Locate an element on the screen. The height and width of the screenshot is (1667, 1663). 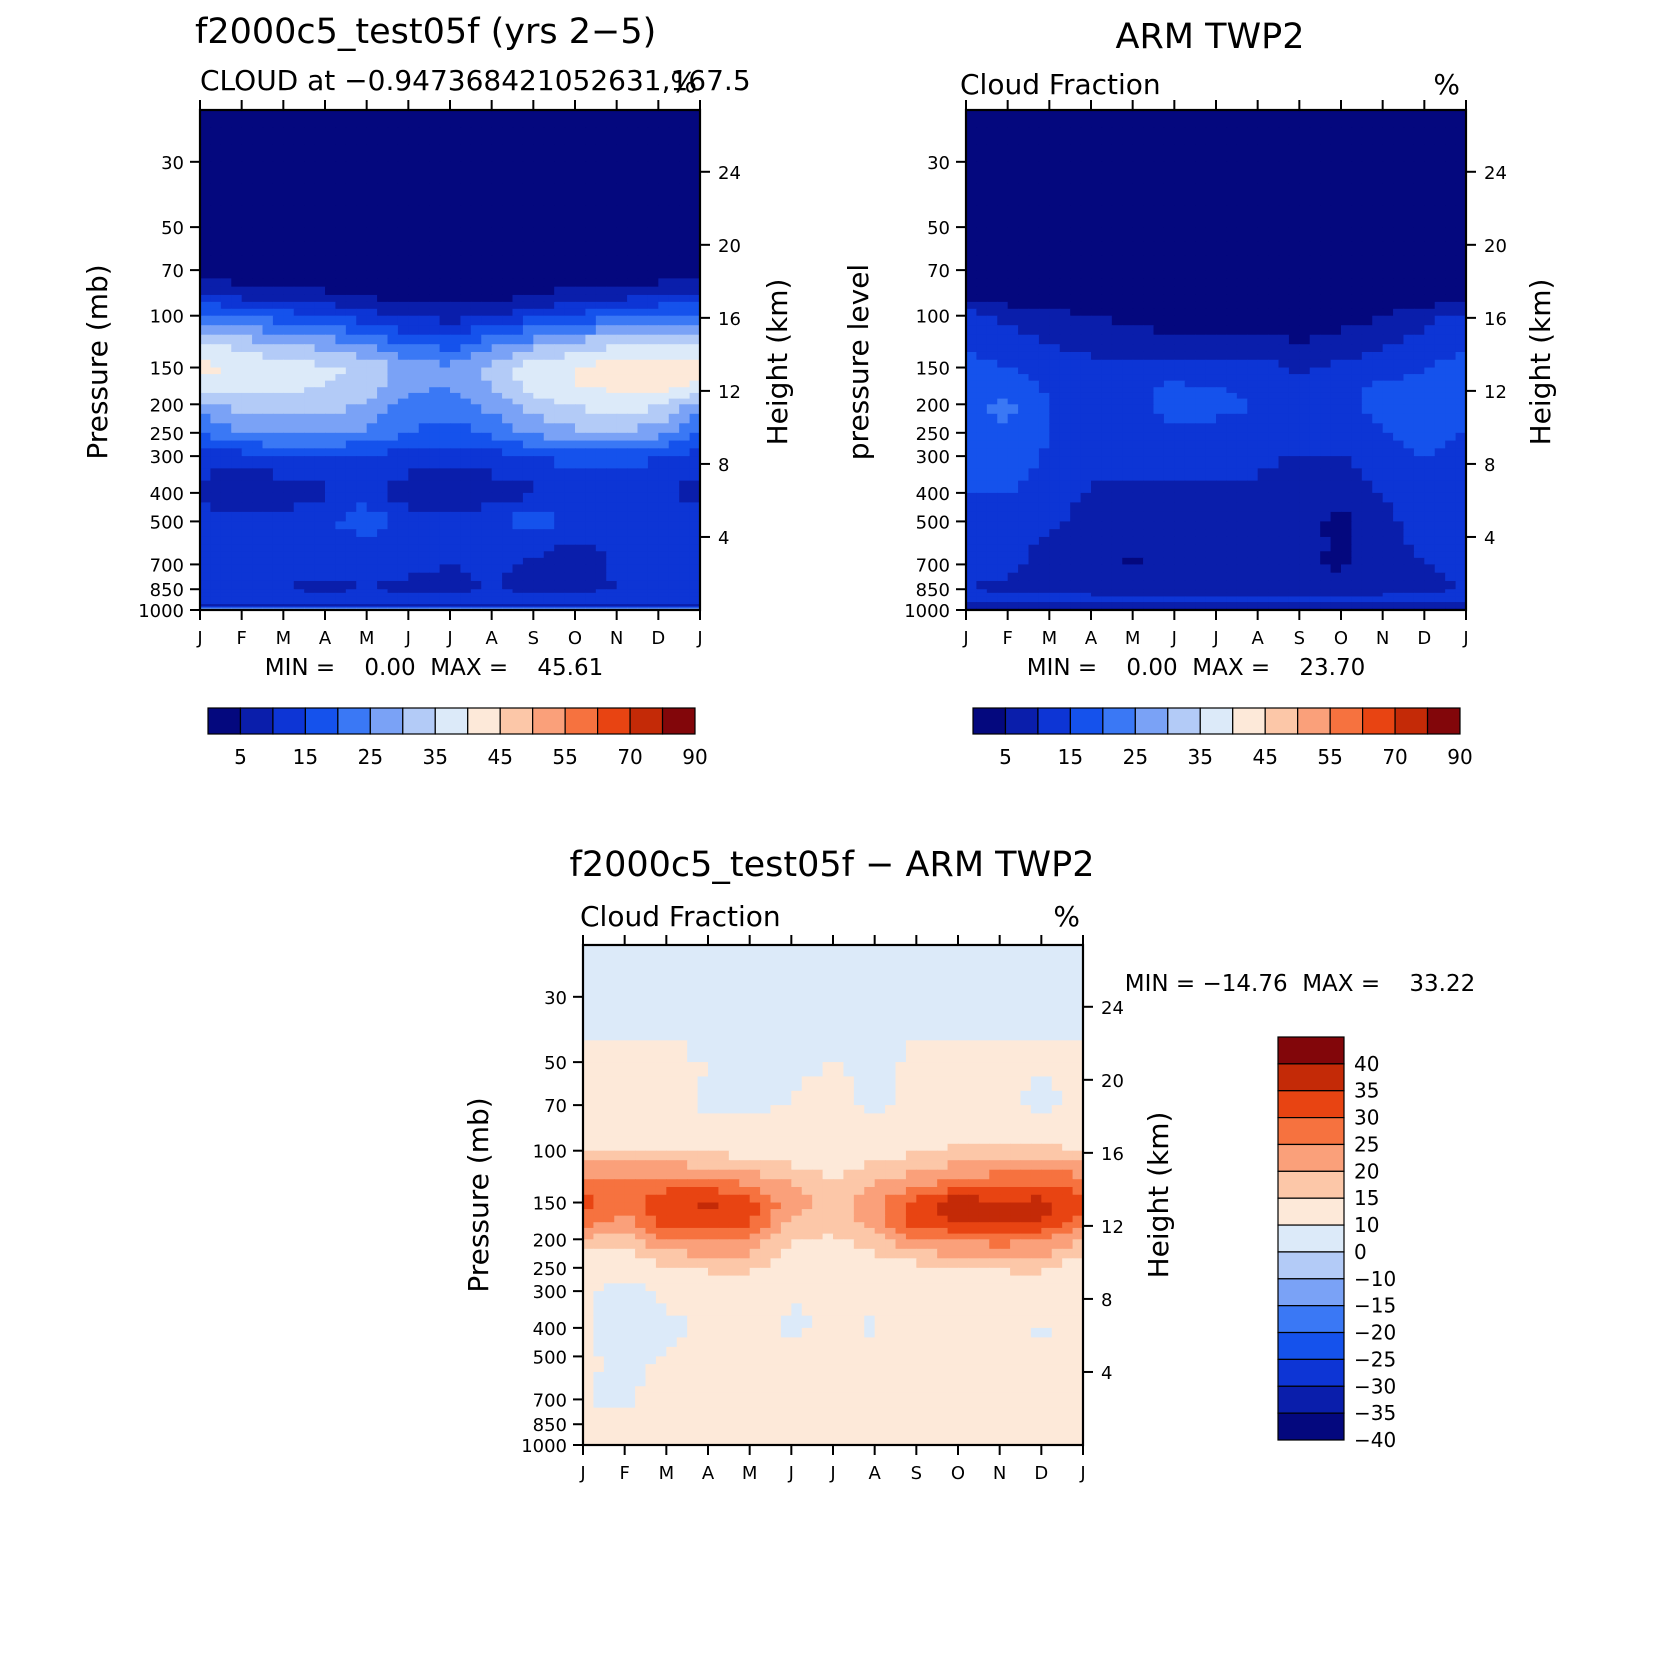
model-contour-field is located at coordinates (450, 360).